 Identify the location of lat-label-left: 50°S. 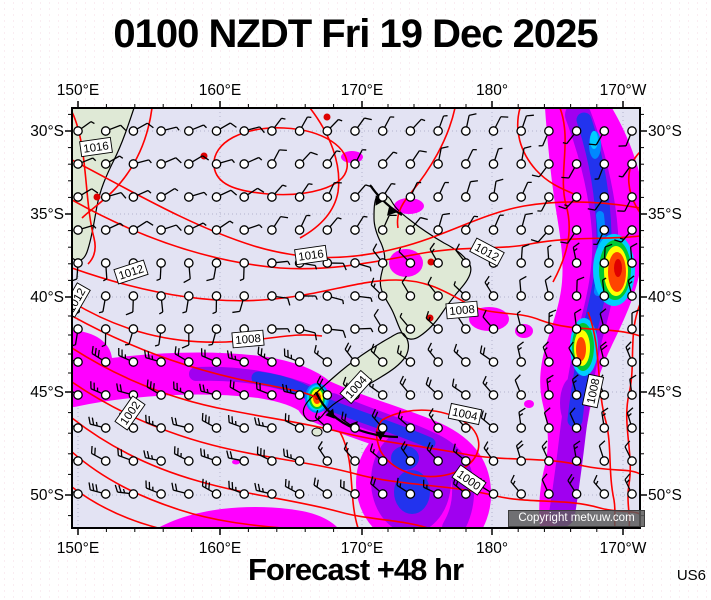
(47, 495).